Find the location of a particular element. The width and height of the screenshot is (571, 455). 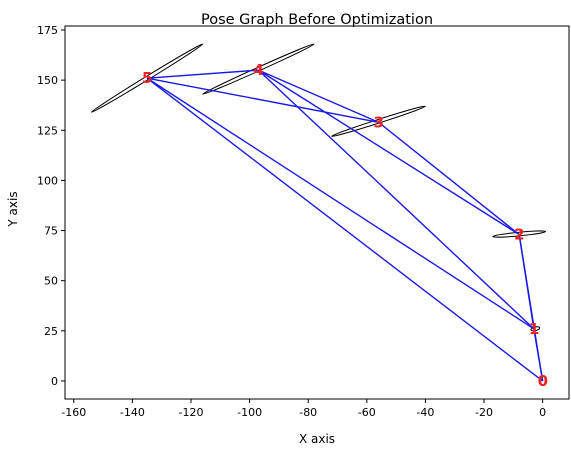

node-label-4: 4 is located at coordinates (258, 70).